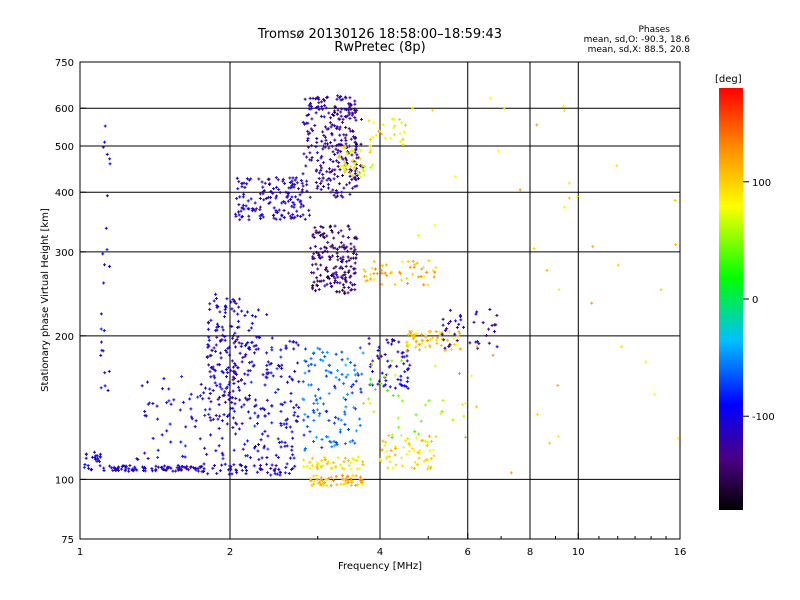 The image size is (800, 600). I want to click on chart-title: Tromsø 20130126 18:58:00–18:59:43, so click(380, 34).